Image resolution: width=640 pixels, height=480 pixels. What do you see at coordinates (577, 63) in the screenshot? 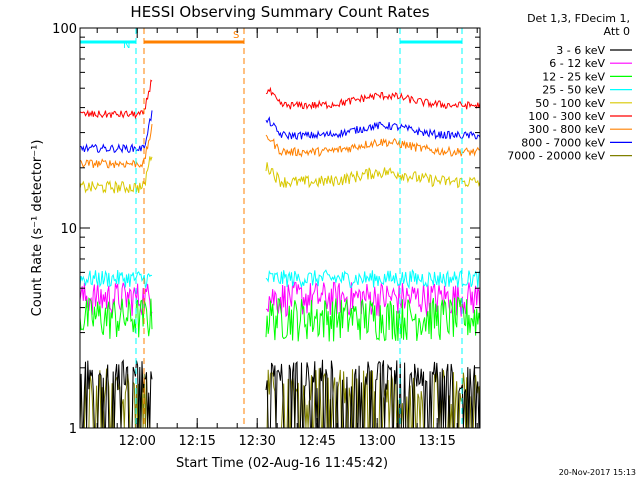
I see `legend-label: 6 - 12 keV` at bounding box center [577, 63].